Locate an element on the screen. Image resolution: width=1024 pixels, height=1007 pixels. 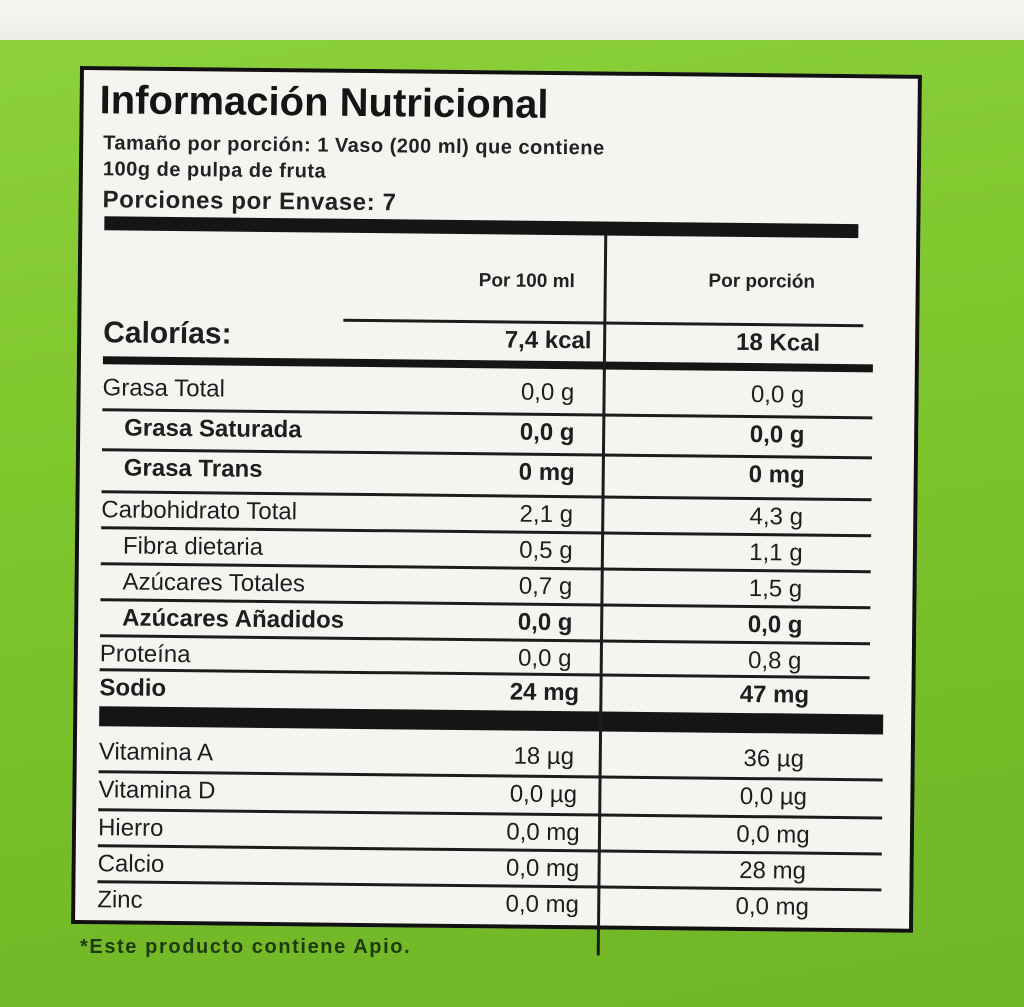
micronutrient-label: Hierro is located at coordinates (130, 828).